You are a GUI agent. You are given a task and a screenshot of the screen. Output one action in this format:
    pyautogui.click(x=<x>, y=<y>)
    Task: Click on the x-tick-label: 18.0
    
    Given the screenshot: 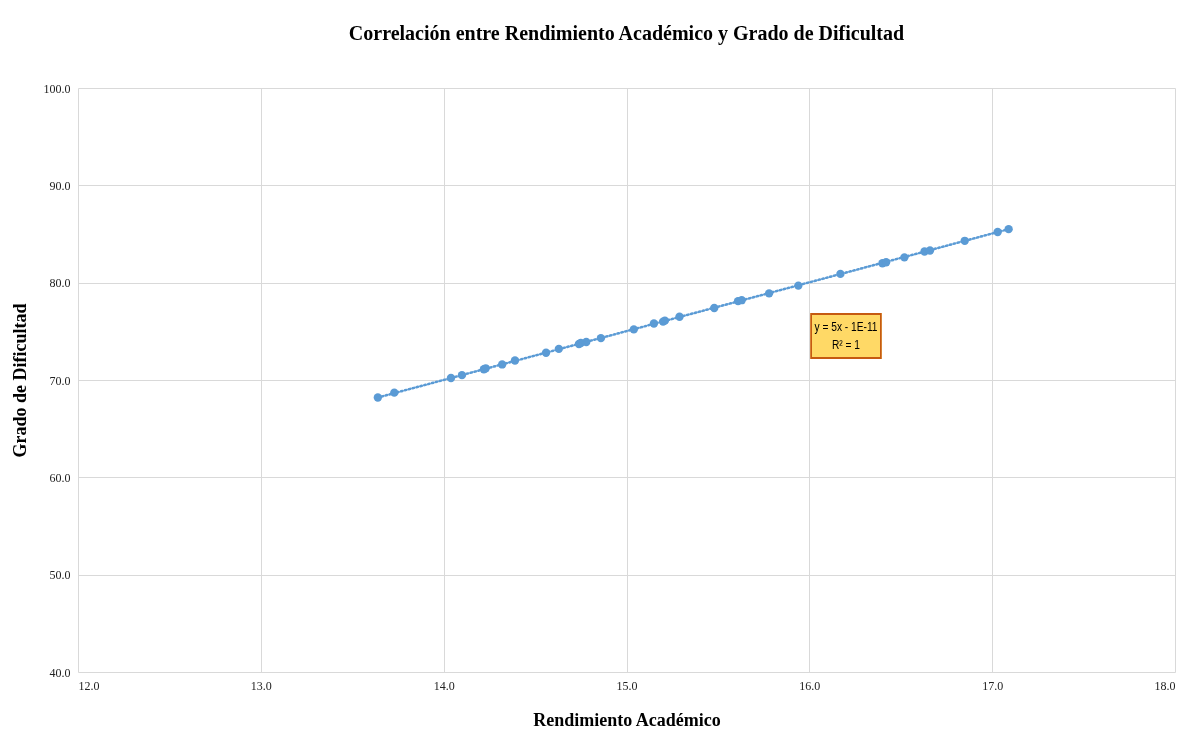 What is the action you would take?
    pyautogui.click(x=1165, y=685)
    